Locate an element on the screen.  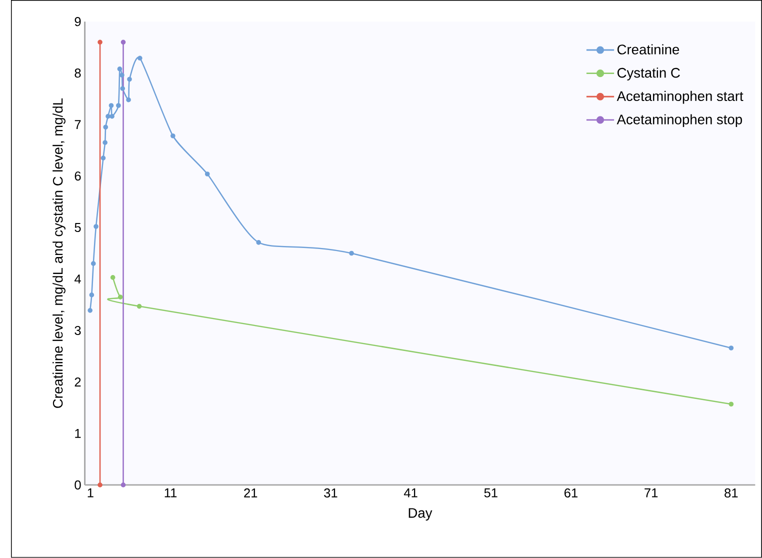
y-axis-title: Creatinine level, mg/dL and cystatin C level, mg/dL is located at coordinates (59, 253).